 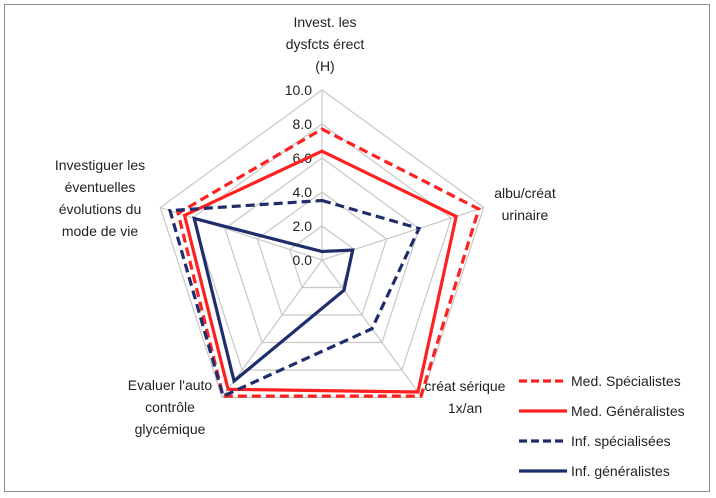 I want to click on axis-label-3: créat sérique 1x/an, so click(x=465, y=397).